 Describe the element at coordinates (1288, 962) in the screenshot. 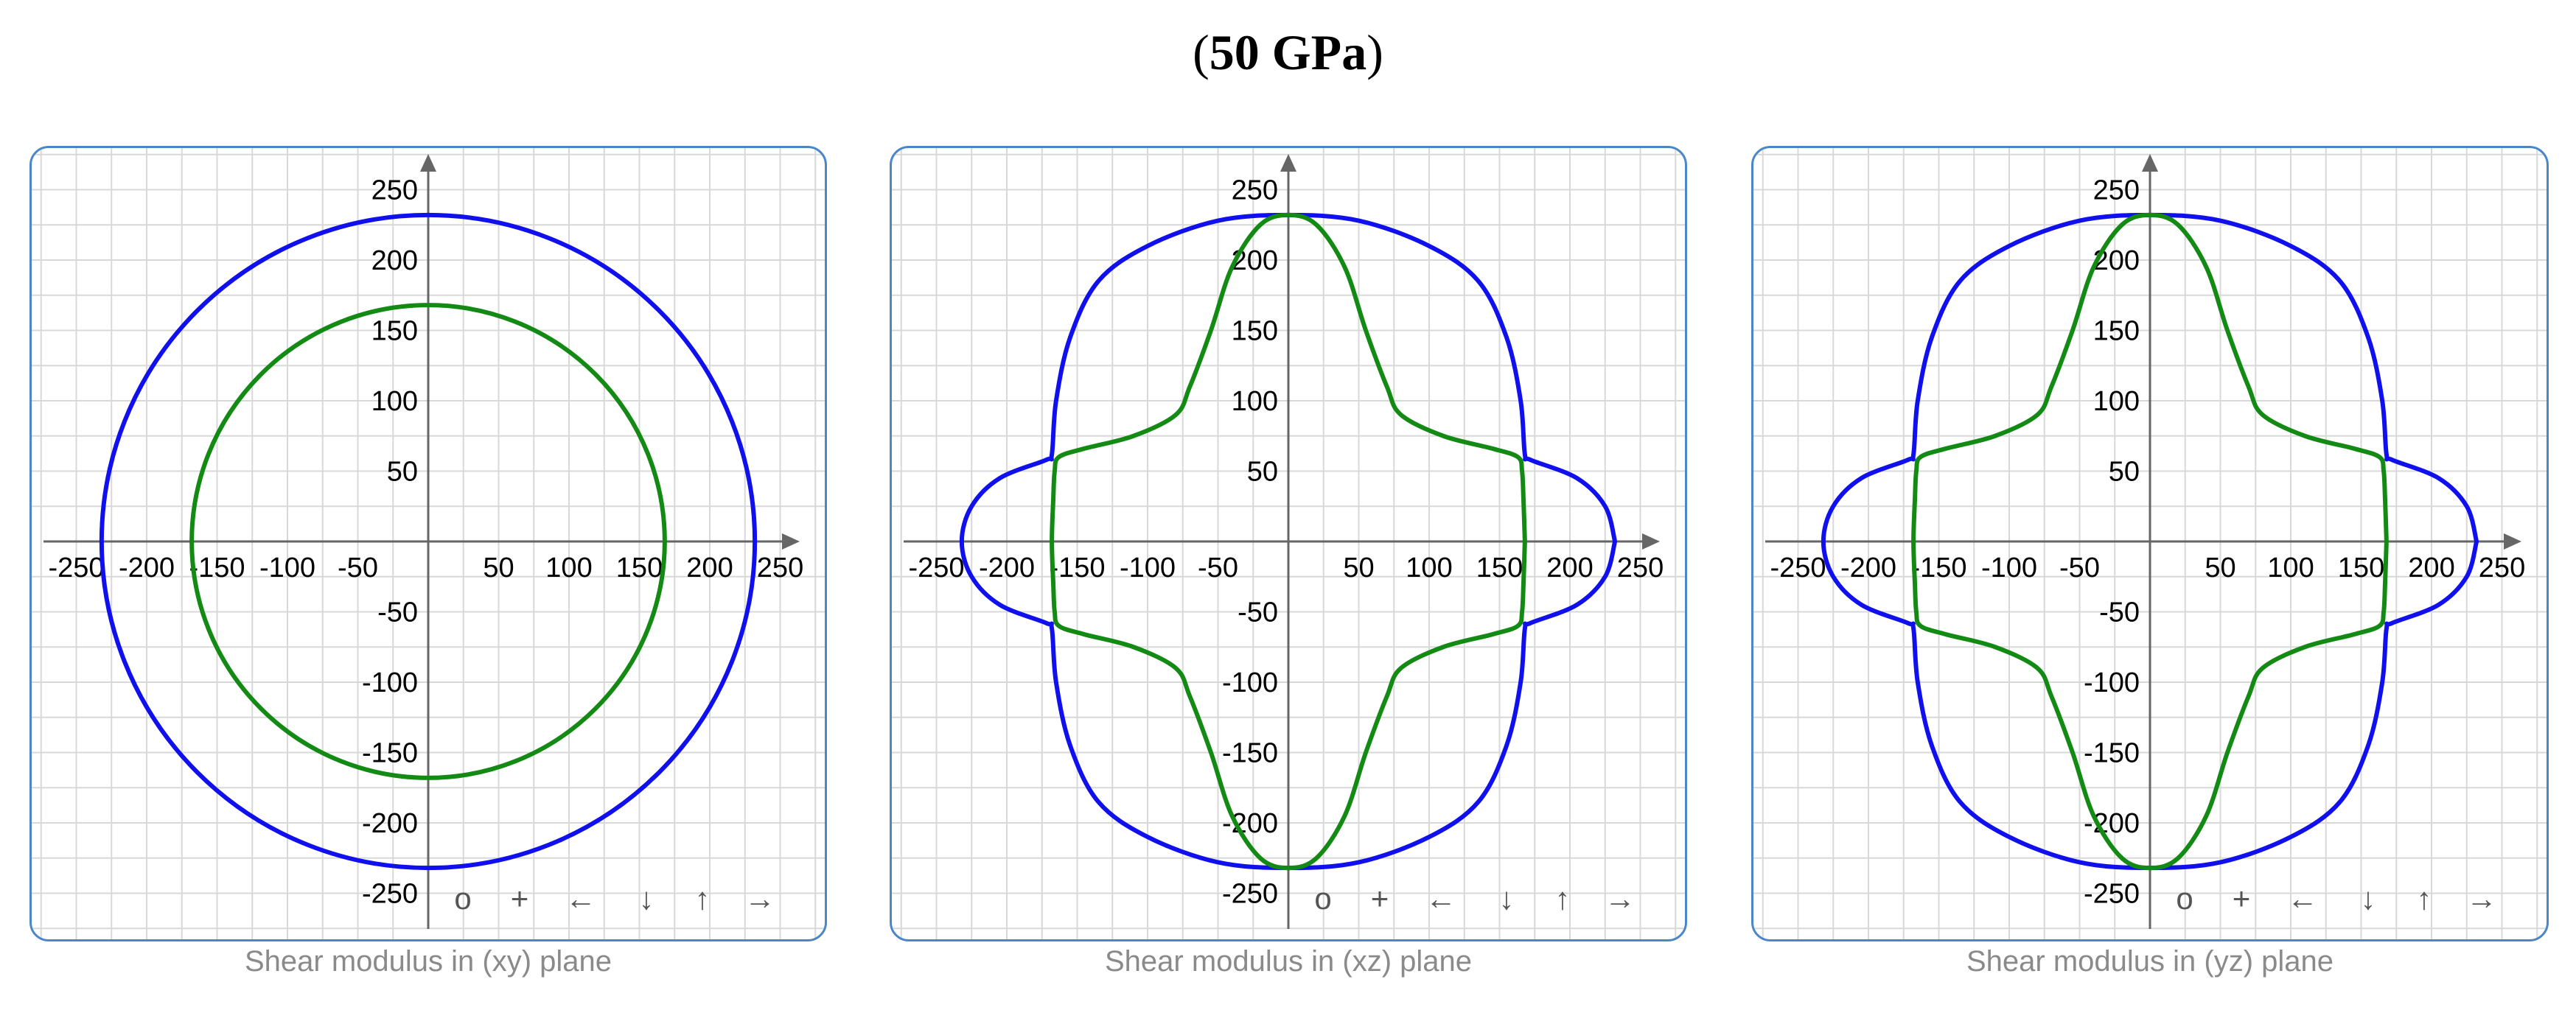

I see `caption-xz: Shear modulus in (xz) plane` at that location.